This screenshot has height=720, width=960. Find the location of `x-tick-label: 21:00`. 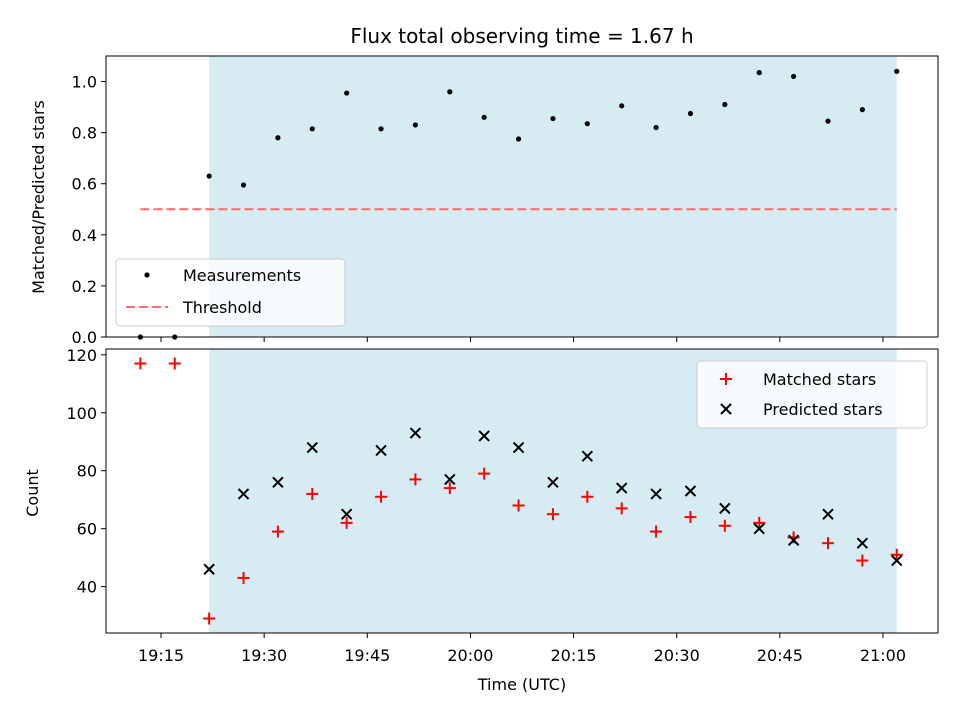

x-tick-label: 21:00 is located at coordinates (883, 655).